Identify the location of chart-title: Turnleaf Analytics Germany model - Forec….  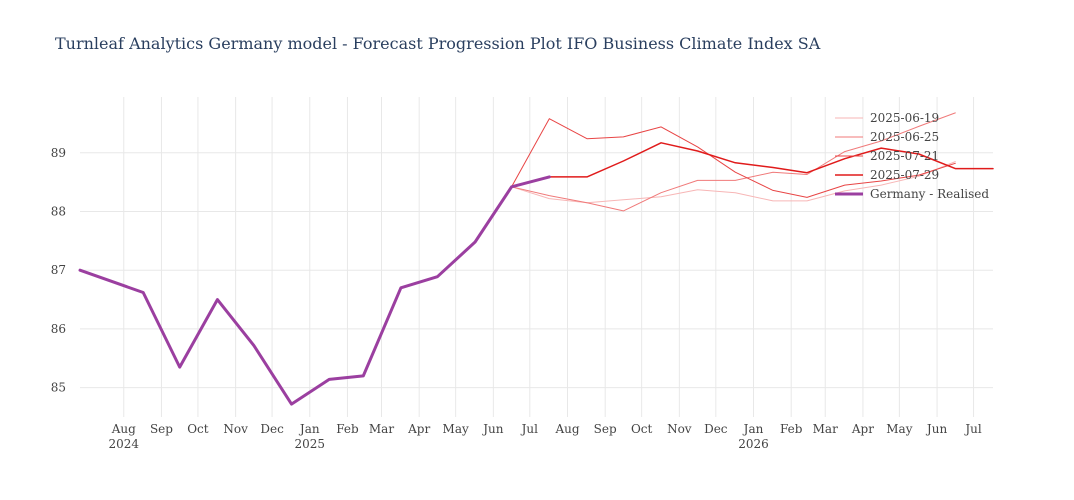
(438, 43).